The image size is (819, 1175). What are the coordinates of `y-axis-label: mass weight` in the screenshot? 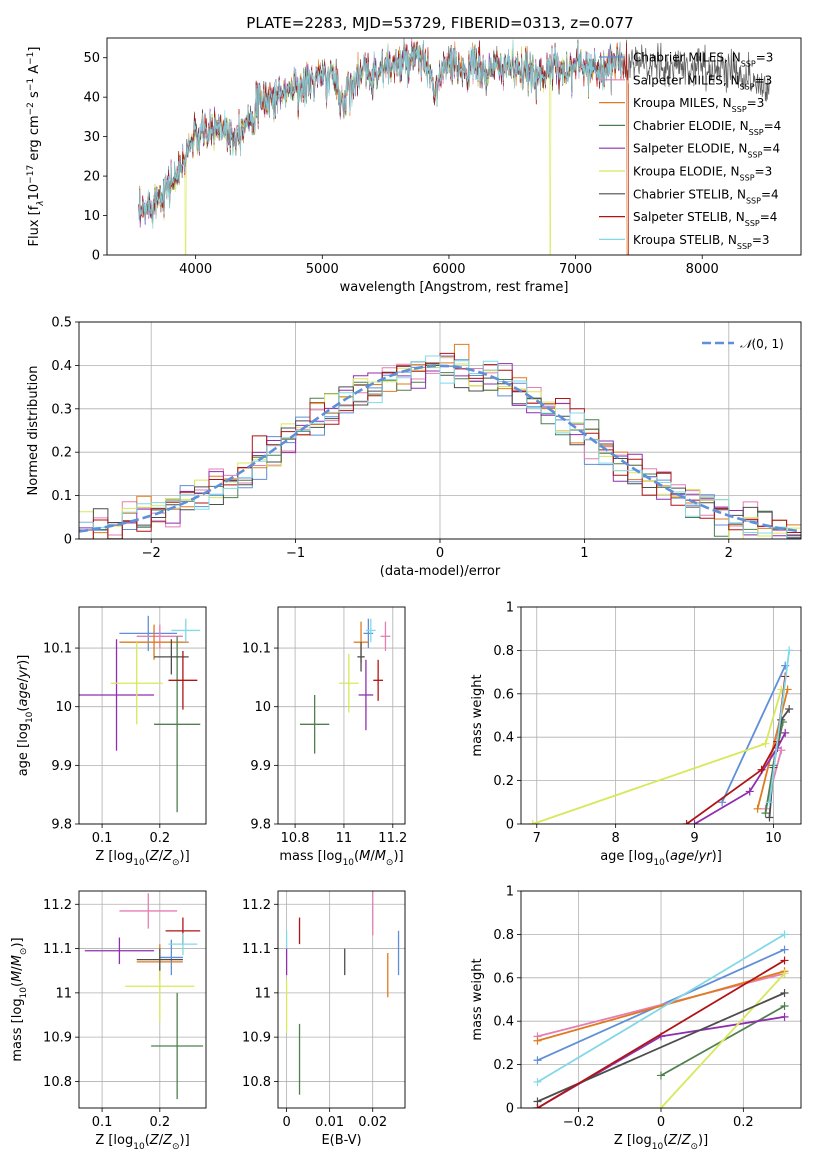 It's located at (477, 715).